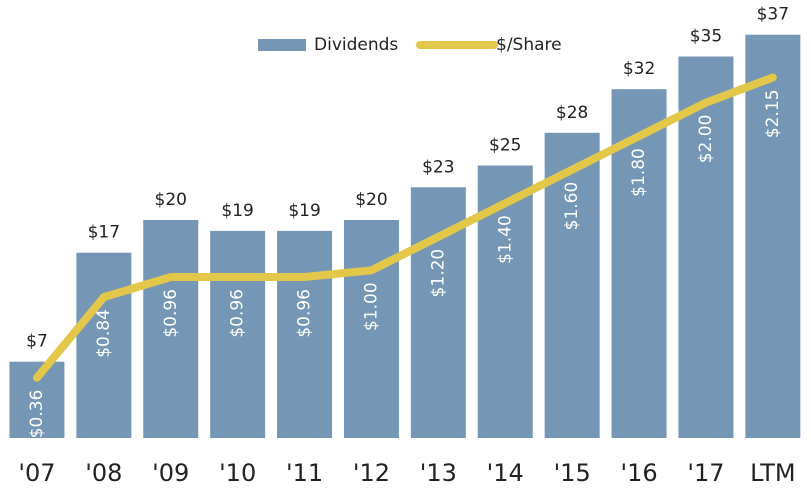 Image resolution: width=811 pixels, height=491 pixels. I want to click on x-tick-label: '10, so click(237, 473).